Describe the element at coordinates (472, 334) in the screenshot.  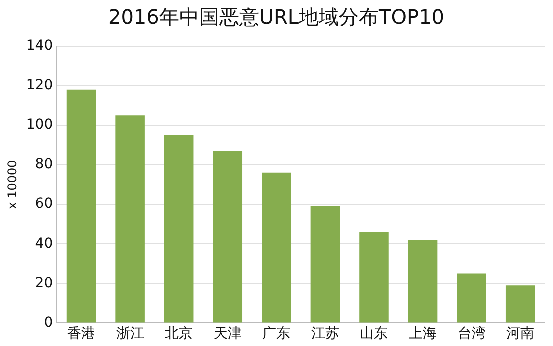
I see `x-tick-label: 台湾` at that location.